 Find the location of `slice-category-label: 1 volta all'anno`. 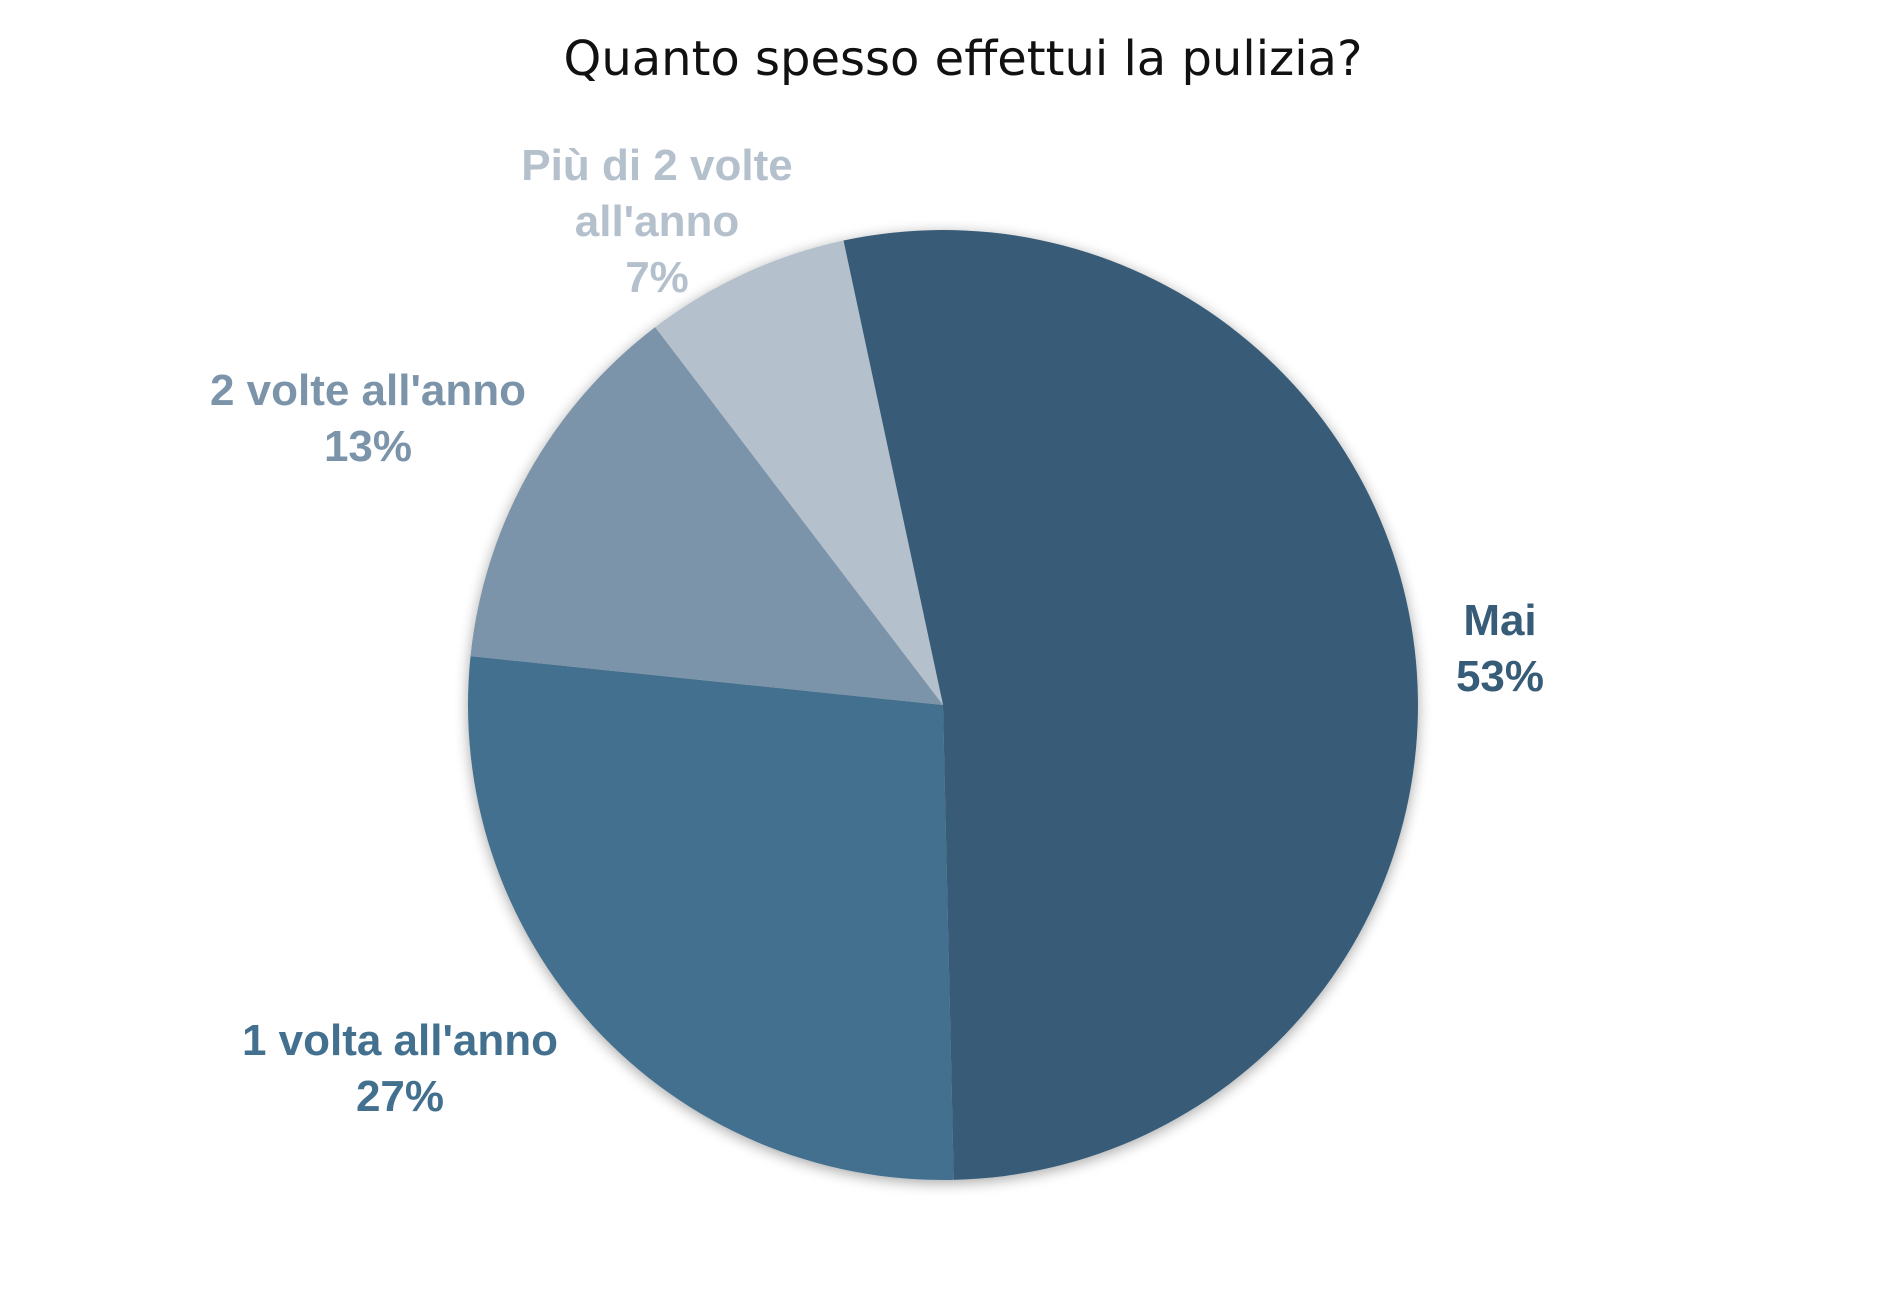

slice-category-label: 1 volta all'anno is located at coordinates (400, 1040).